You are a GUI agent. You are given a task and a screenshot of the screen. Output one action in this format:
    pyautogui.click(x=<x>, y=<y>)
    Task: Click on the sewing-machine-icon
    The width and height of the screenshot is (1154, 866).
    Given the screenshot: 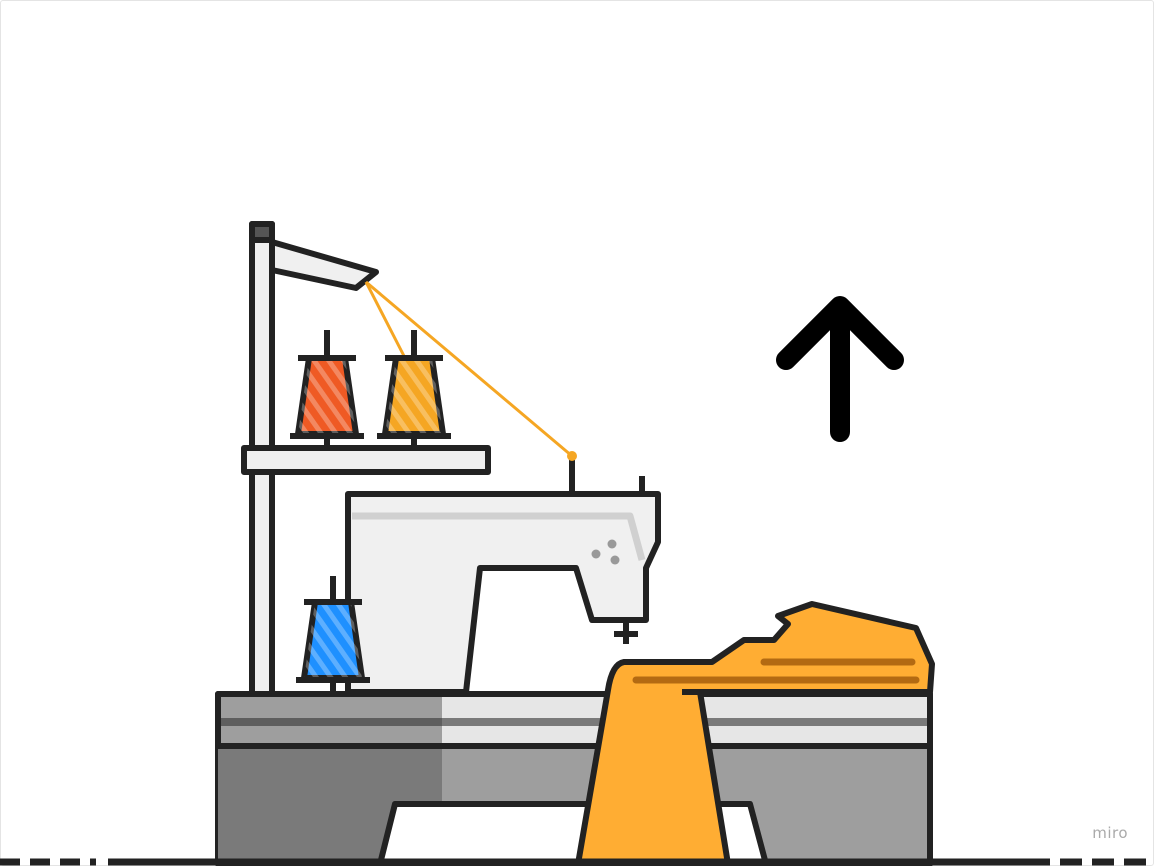 What is the action you would take?
    pyautogui.click(x=503, y=573)
    